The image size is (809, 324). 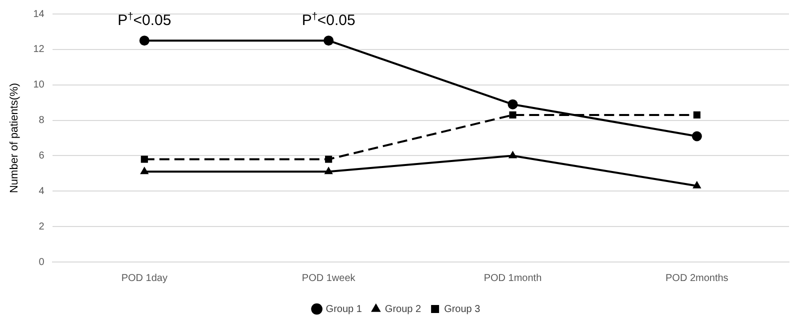 I want to click on y-tick-label: 4, so click(x=41, y=191).